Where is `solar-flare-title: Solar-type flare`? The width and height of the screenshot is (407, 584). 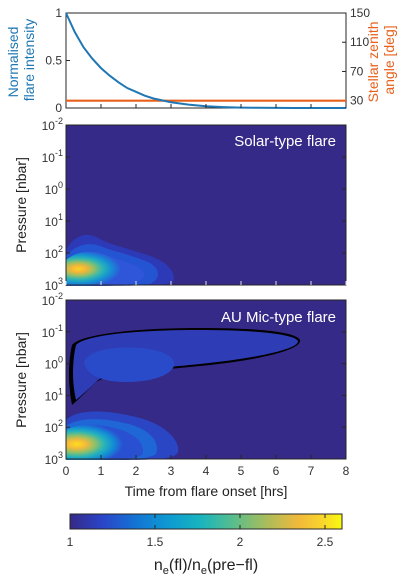 solar-flare-title: Solar-type flare is located at coordinates (285, 141).